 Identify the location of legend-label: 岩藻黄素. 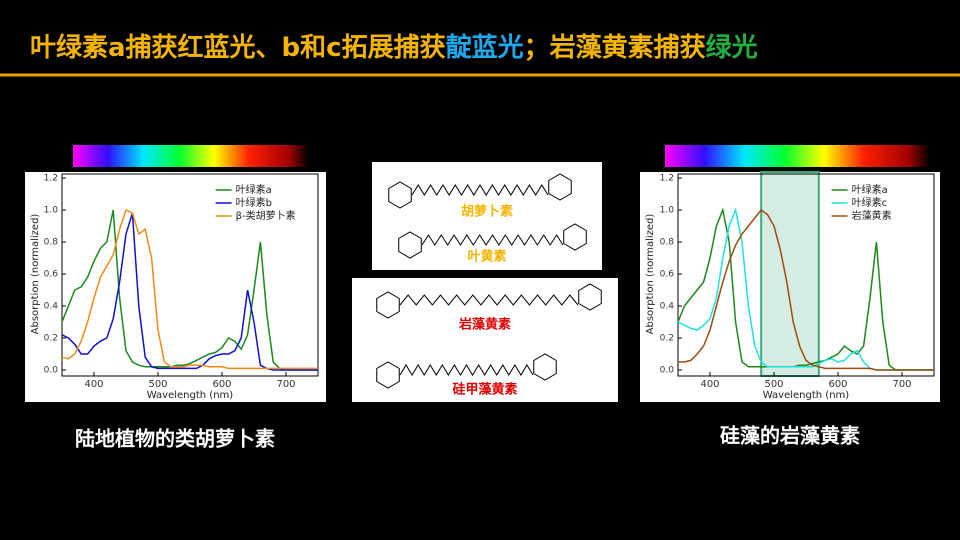
(872, 215).